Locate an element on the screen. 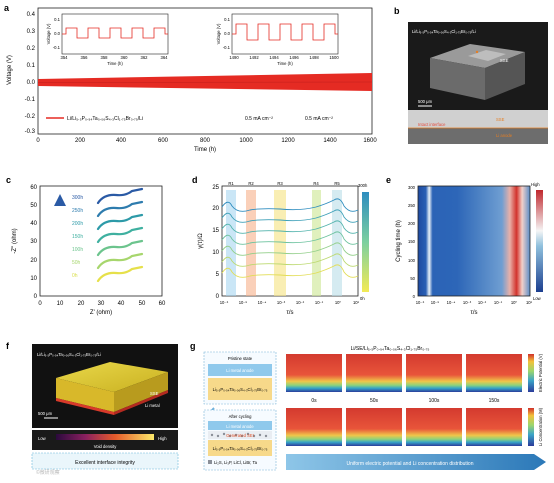  c-lbl-0: 300h is located at coordinates (77, 198).